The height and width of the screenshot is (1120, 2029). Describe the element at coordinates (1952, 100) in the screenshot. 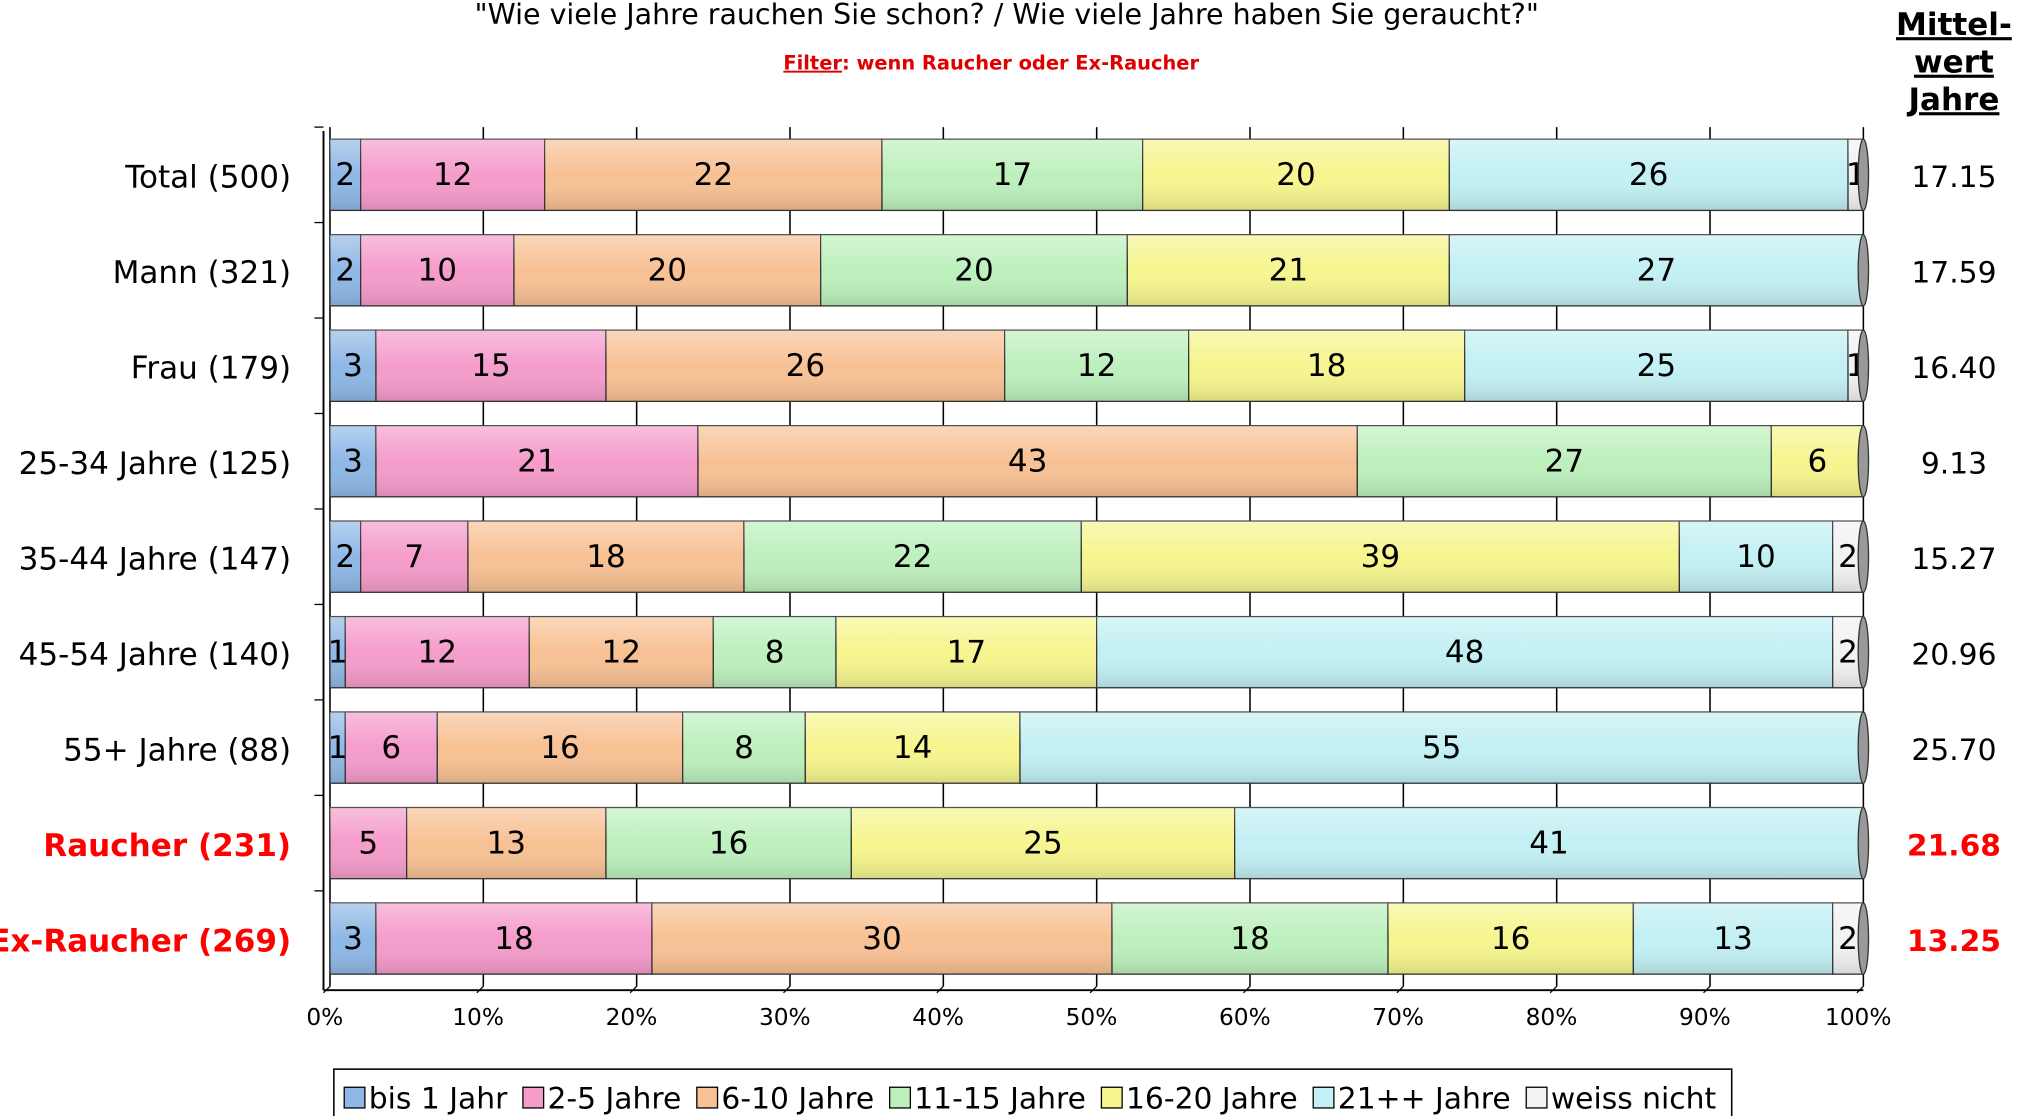

I see `mean-header: Jahre` at that location.